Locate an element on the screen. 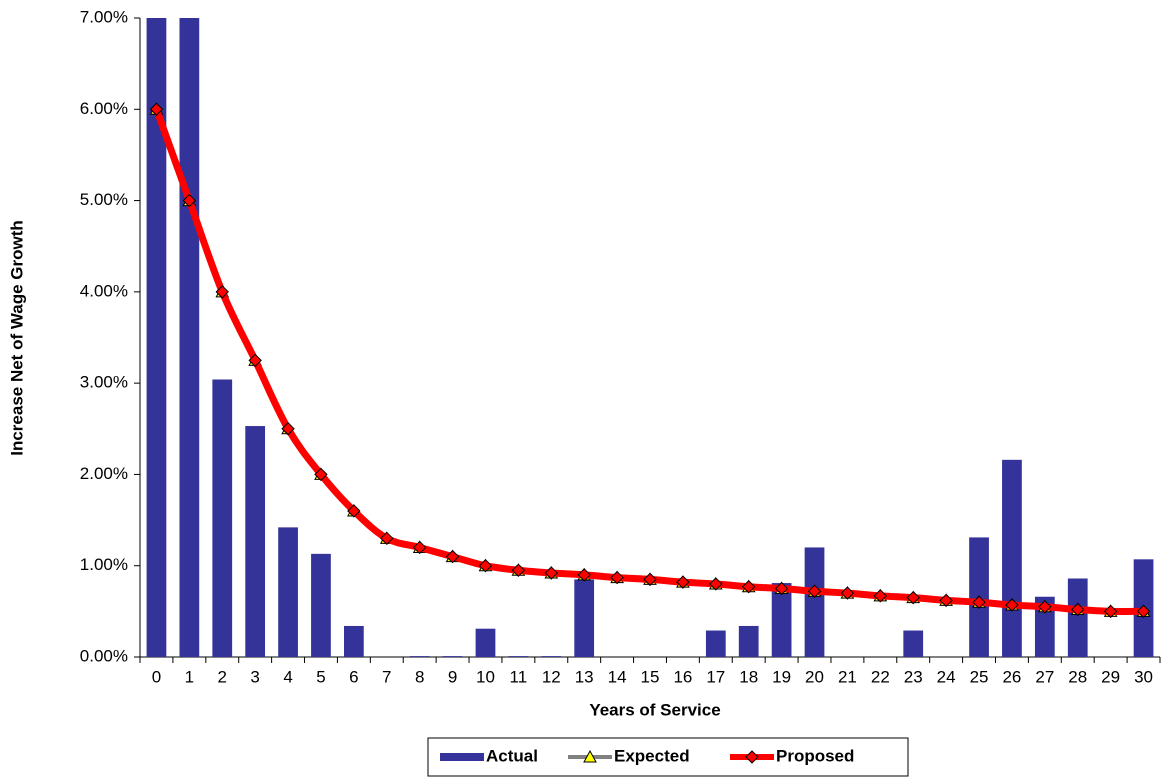 This screenshot has width=1164, height=777. x-tick-label: 0 is located at coordinates (156, 676).